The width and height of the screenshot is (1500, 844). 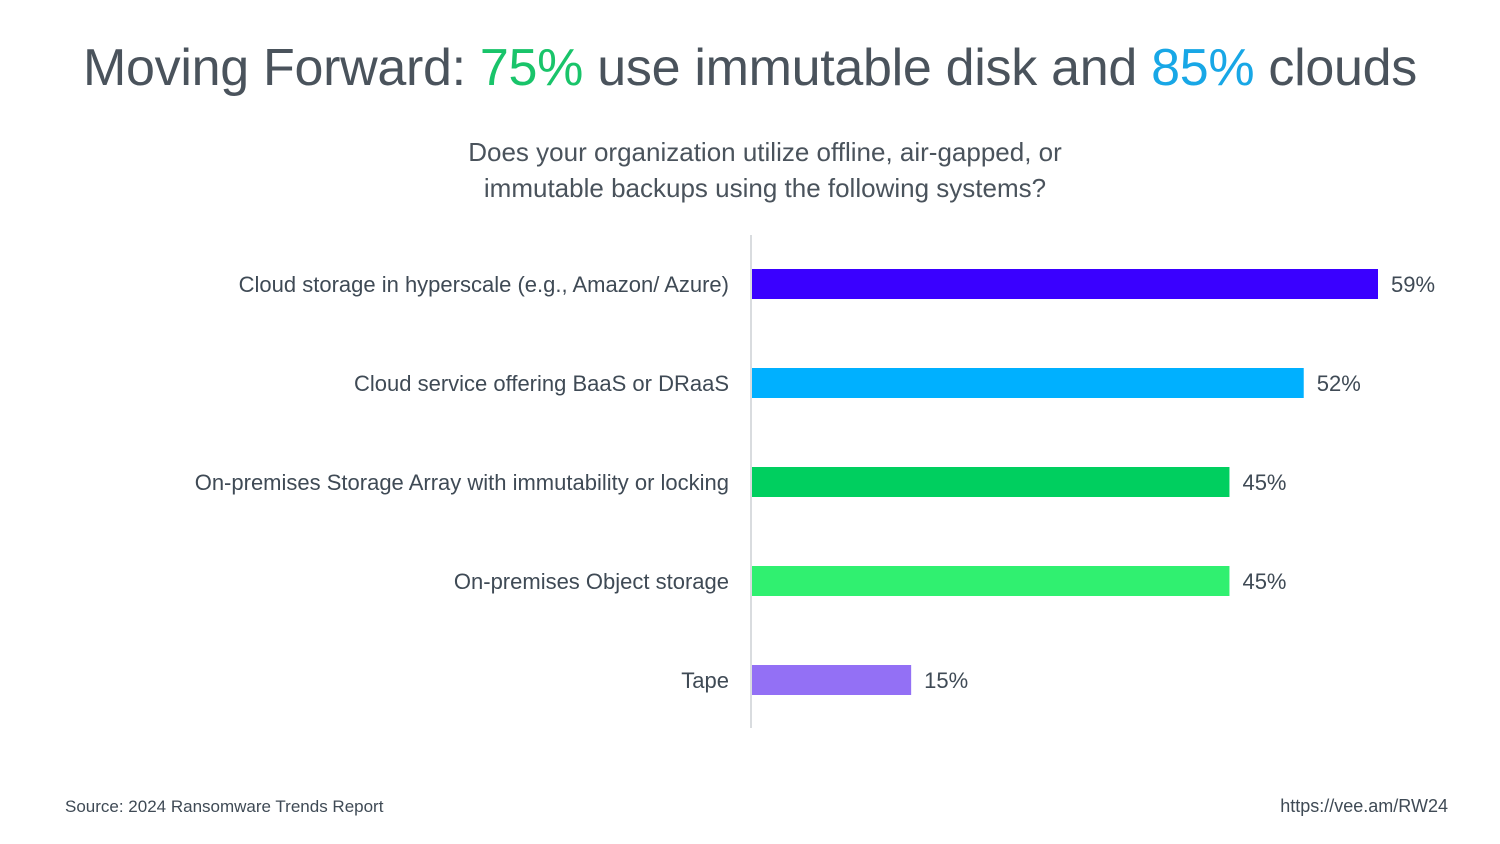 What do you see at coordinates (224, 806) in the screenshot?
I see `source-note: Source: 2024 Ransomware Trends Report` at bounding box center [224, 806].